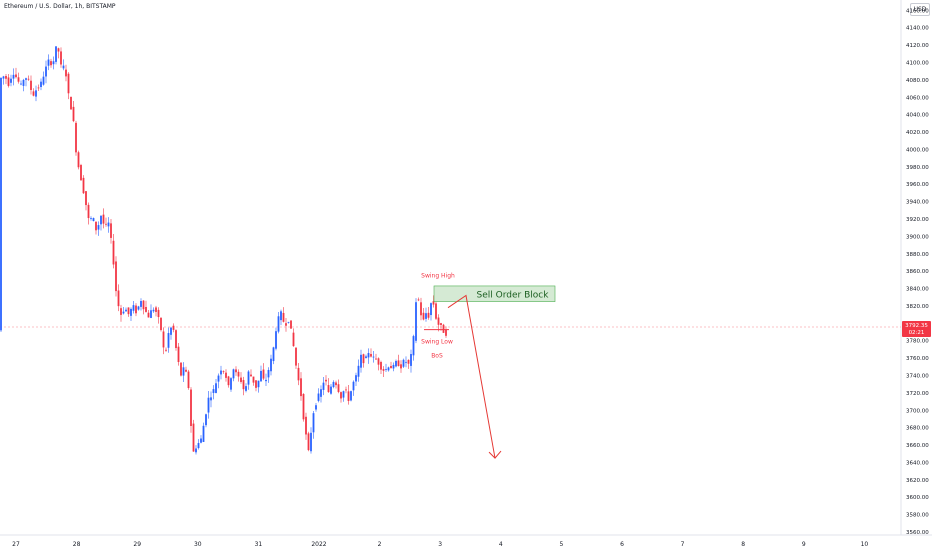  Describe the element at coordinates (917, 203) in the screenshot. I see `y-tick-label: 3940.00` at that location.